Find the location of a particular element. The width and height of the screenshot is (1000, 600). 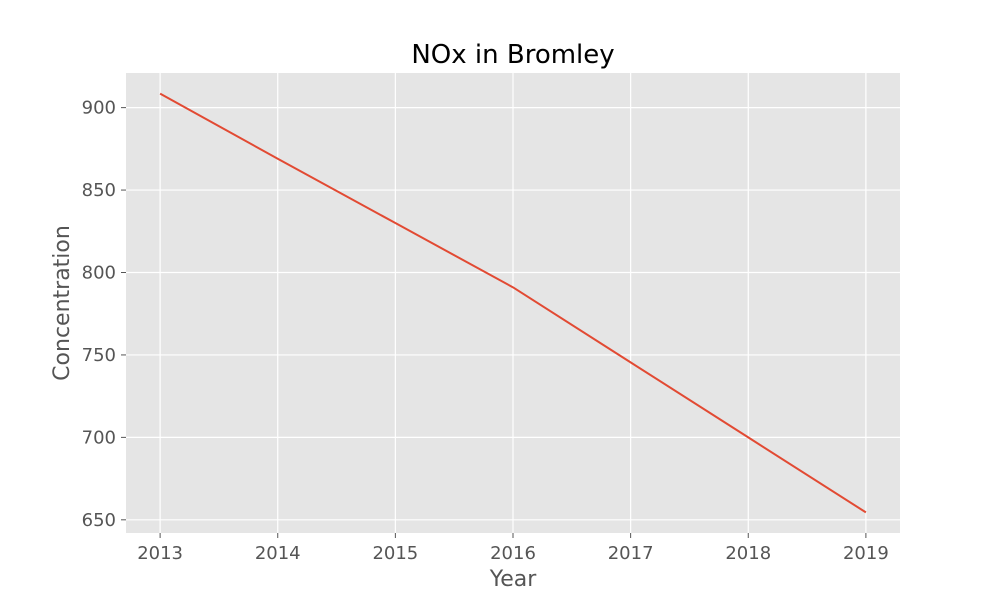

y-tick-label: 800 is located at coordinates (99, 272).